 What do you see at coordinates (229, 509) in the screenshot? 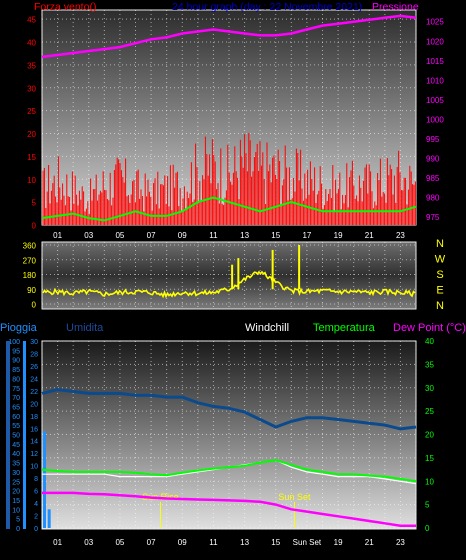
I see `dewpoint-line` at bounding box center [229, 509].